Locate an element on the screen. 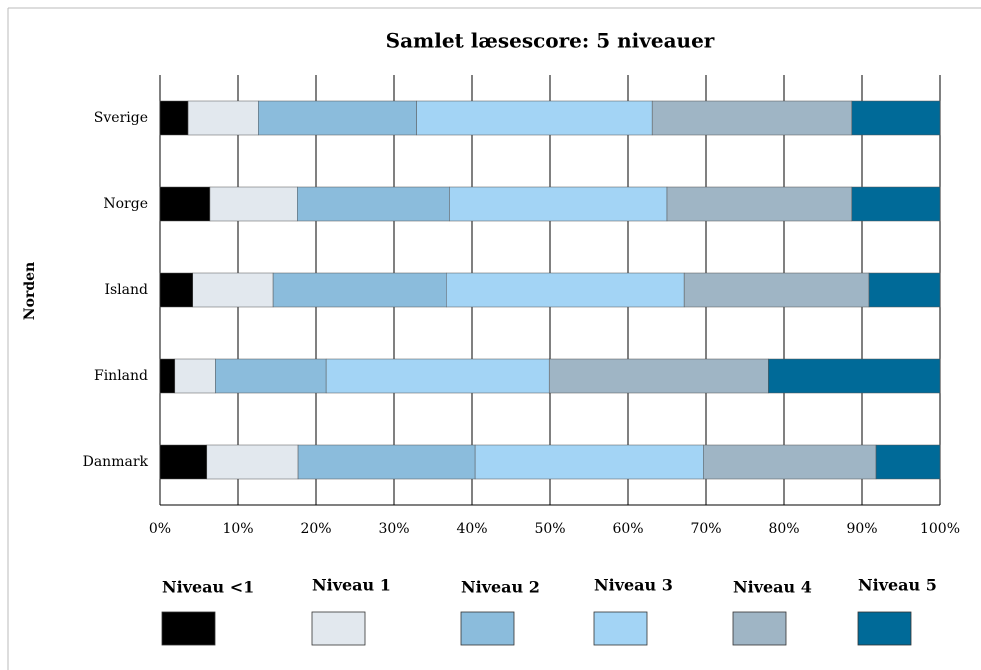 Image resolution: width=981 pixels, height=670 pixels. legend-label: Niveau 1 is located at coordinates (351, 585).